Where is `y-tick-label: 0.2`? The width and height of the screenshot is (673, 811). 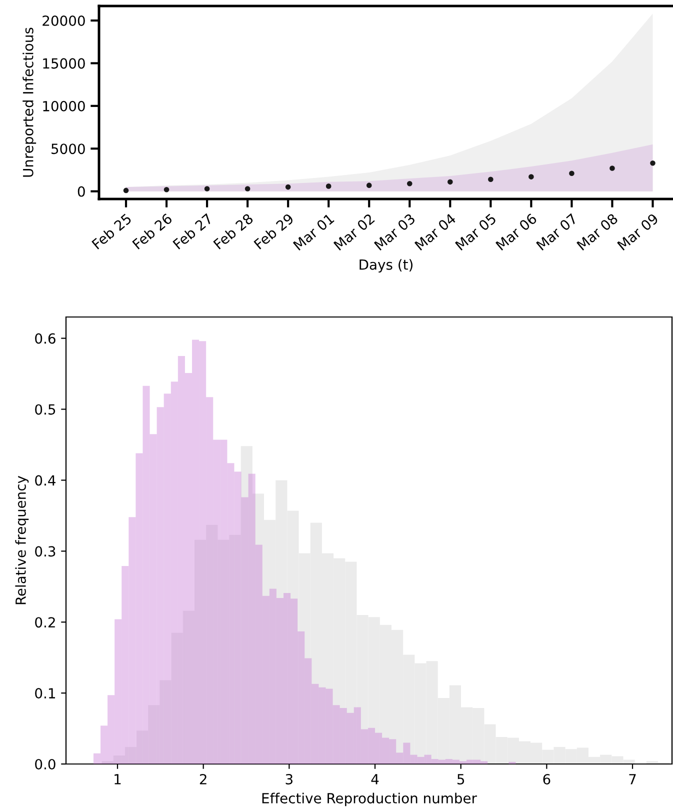 y-tick-label: 0.2 is located at coordinates (45, 622).